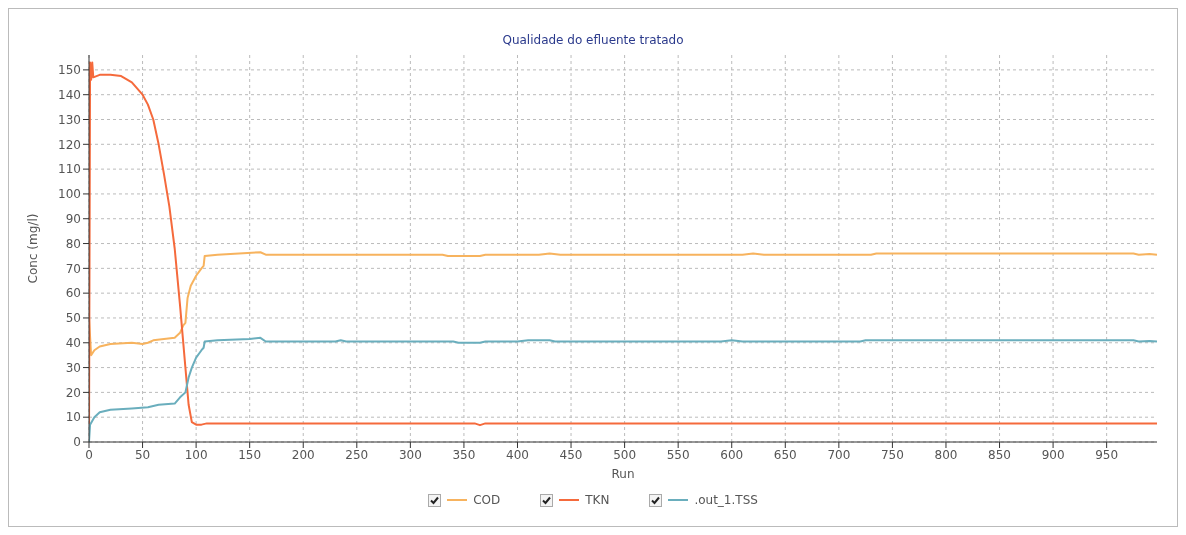 This screenshot has height=535, width=1186. What do you see at coordinates (625, 454) in the screenshot?
I see `x-tick-label: 500` at bounding box center [625, 454].